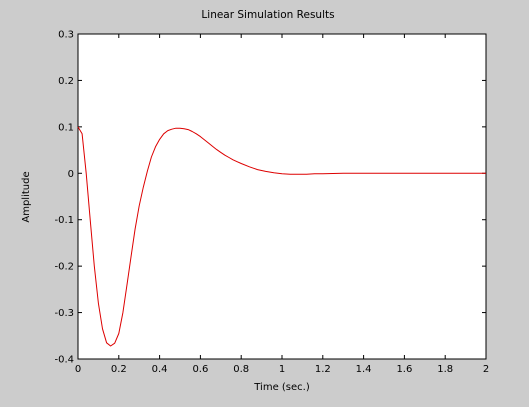  Describe the element at coordinates (486, 369) in the screenshot. I see `x-tick-label: 2` at that location.